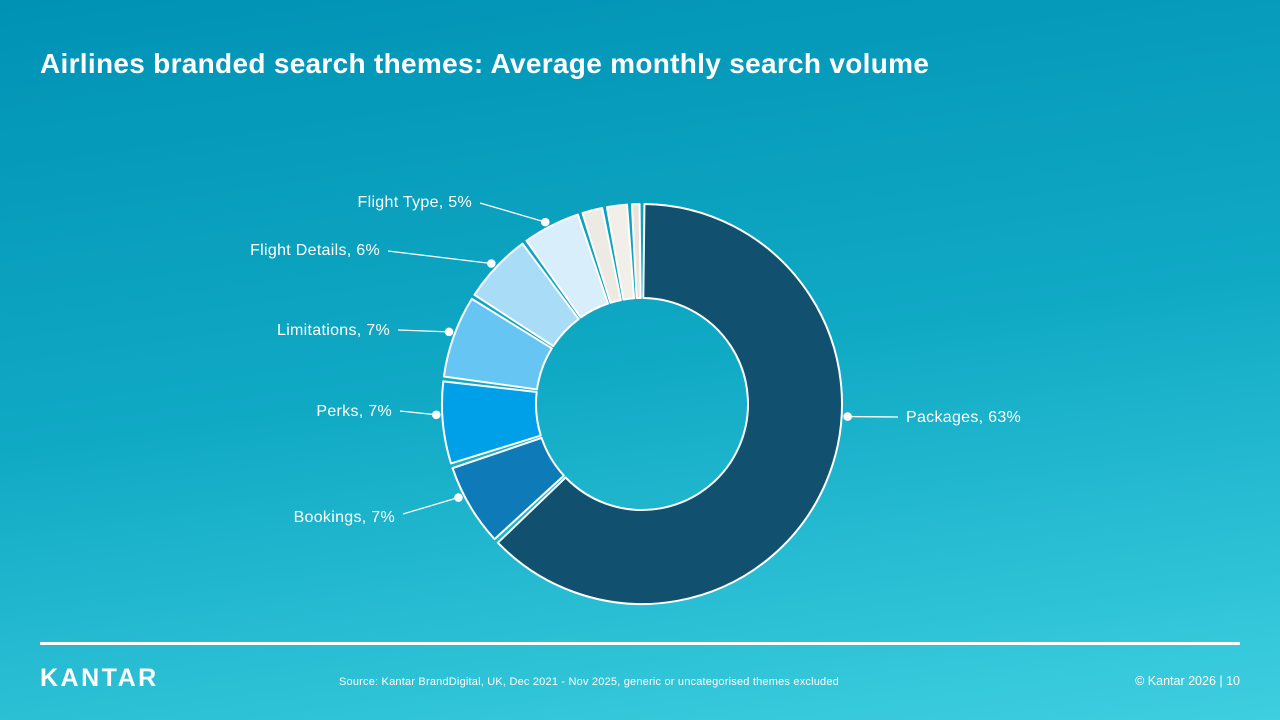 Image resolution: width=1280 pixels, height=720 pixels. What do you see at coordinates (415, 202) in the screenshot?
I see `segment-label-flight-type: Flight Type, 5%` at bounding box center [415, 202].